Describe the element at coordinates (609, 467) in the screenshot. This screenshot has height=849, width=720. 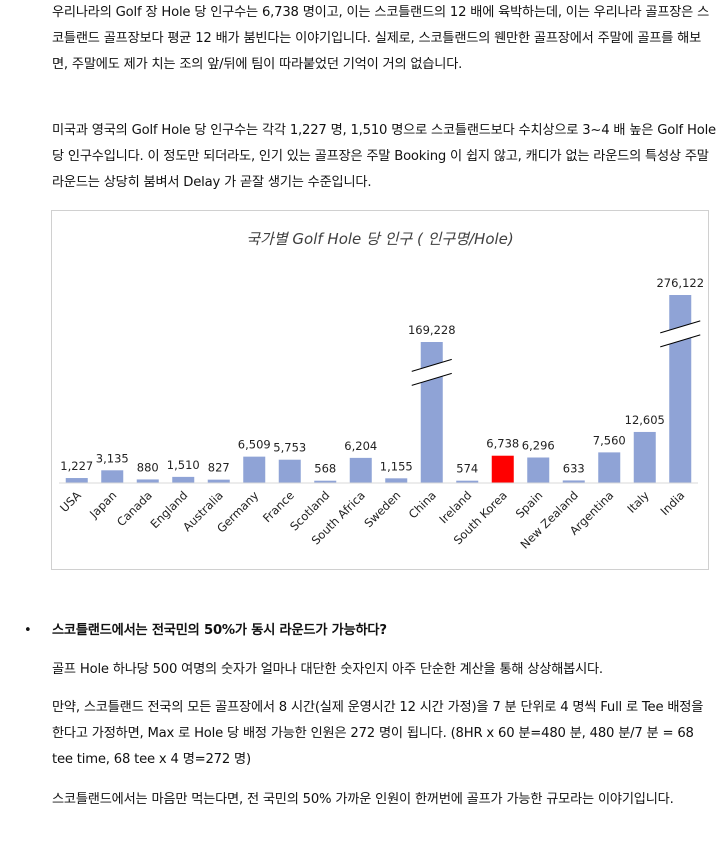
I see `bar-argentina` at that location.